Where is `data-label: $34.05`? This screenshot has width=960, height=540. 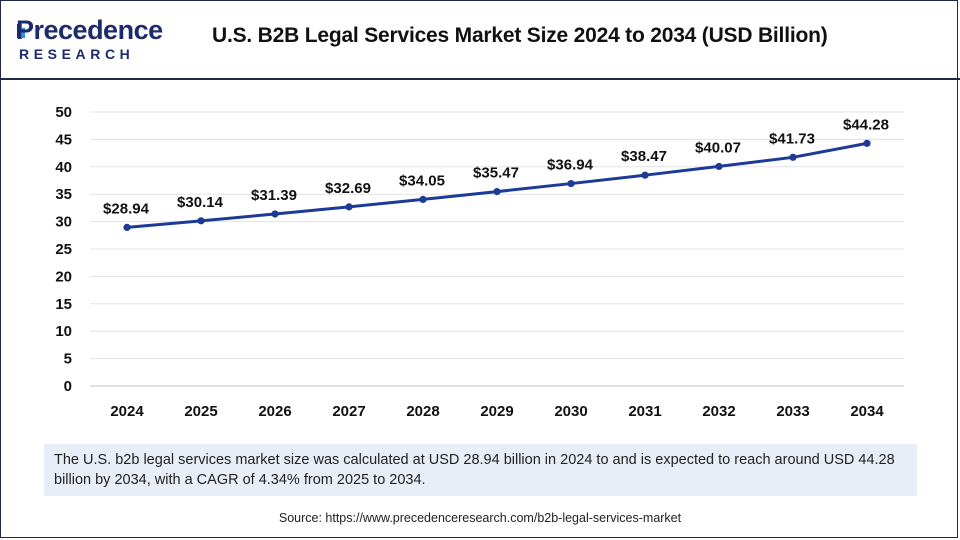 data-label: $34.05 is located at coordinates (422, 180).